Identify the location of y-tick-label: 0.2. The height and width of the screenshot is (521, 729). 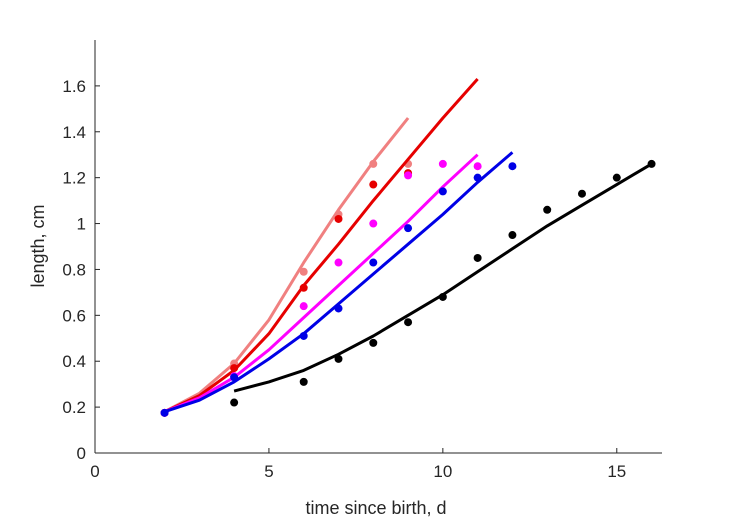
(74, 407).